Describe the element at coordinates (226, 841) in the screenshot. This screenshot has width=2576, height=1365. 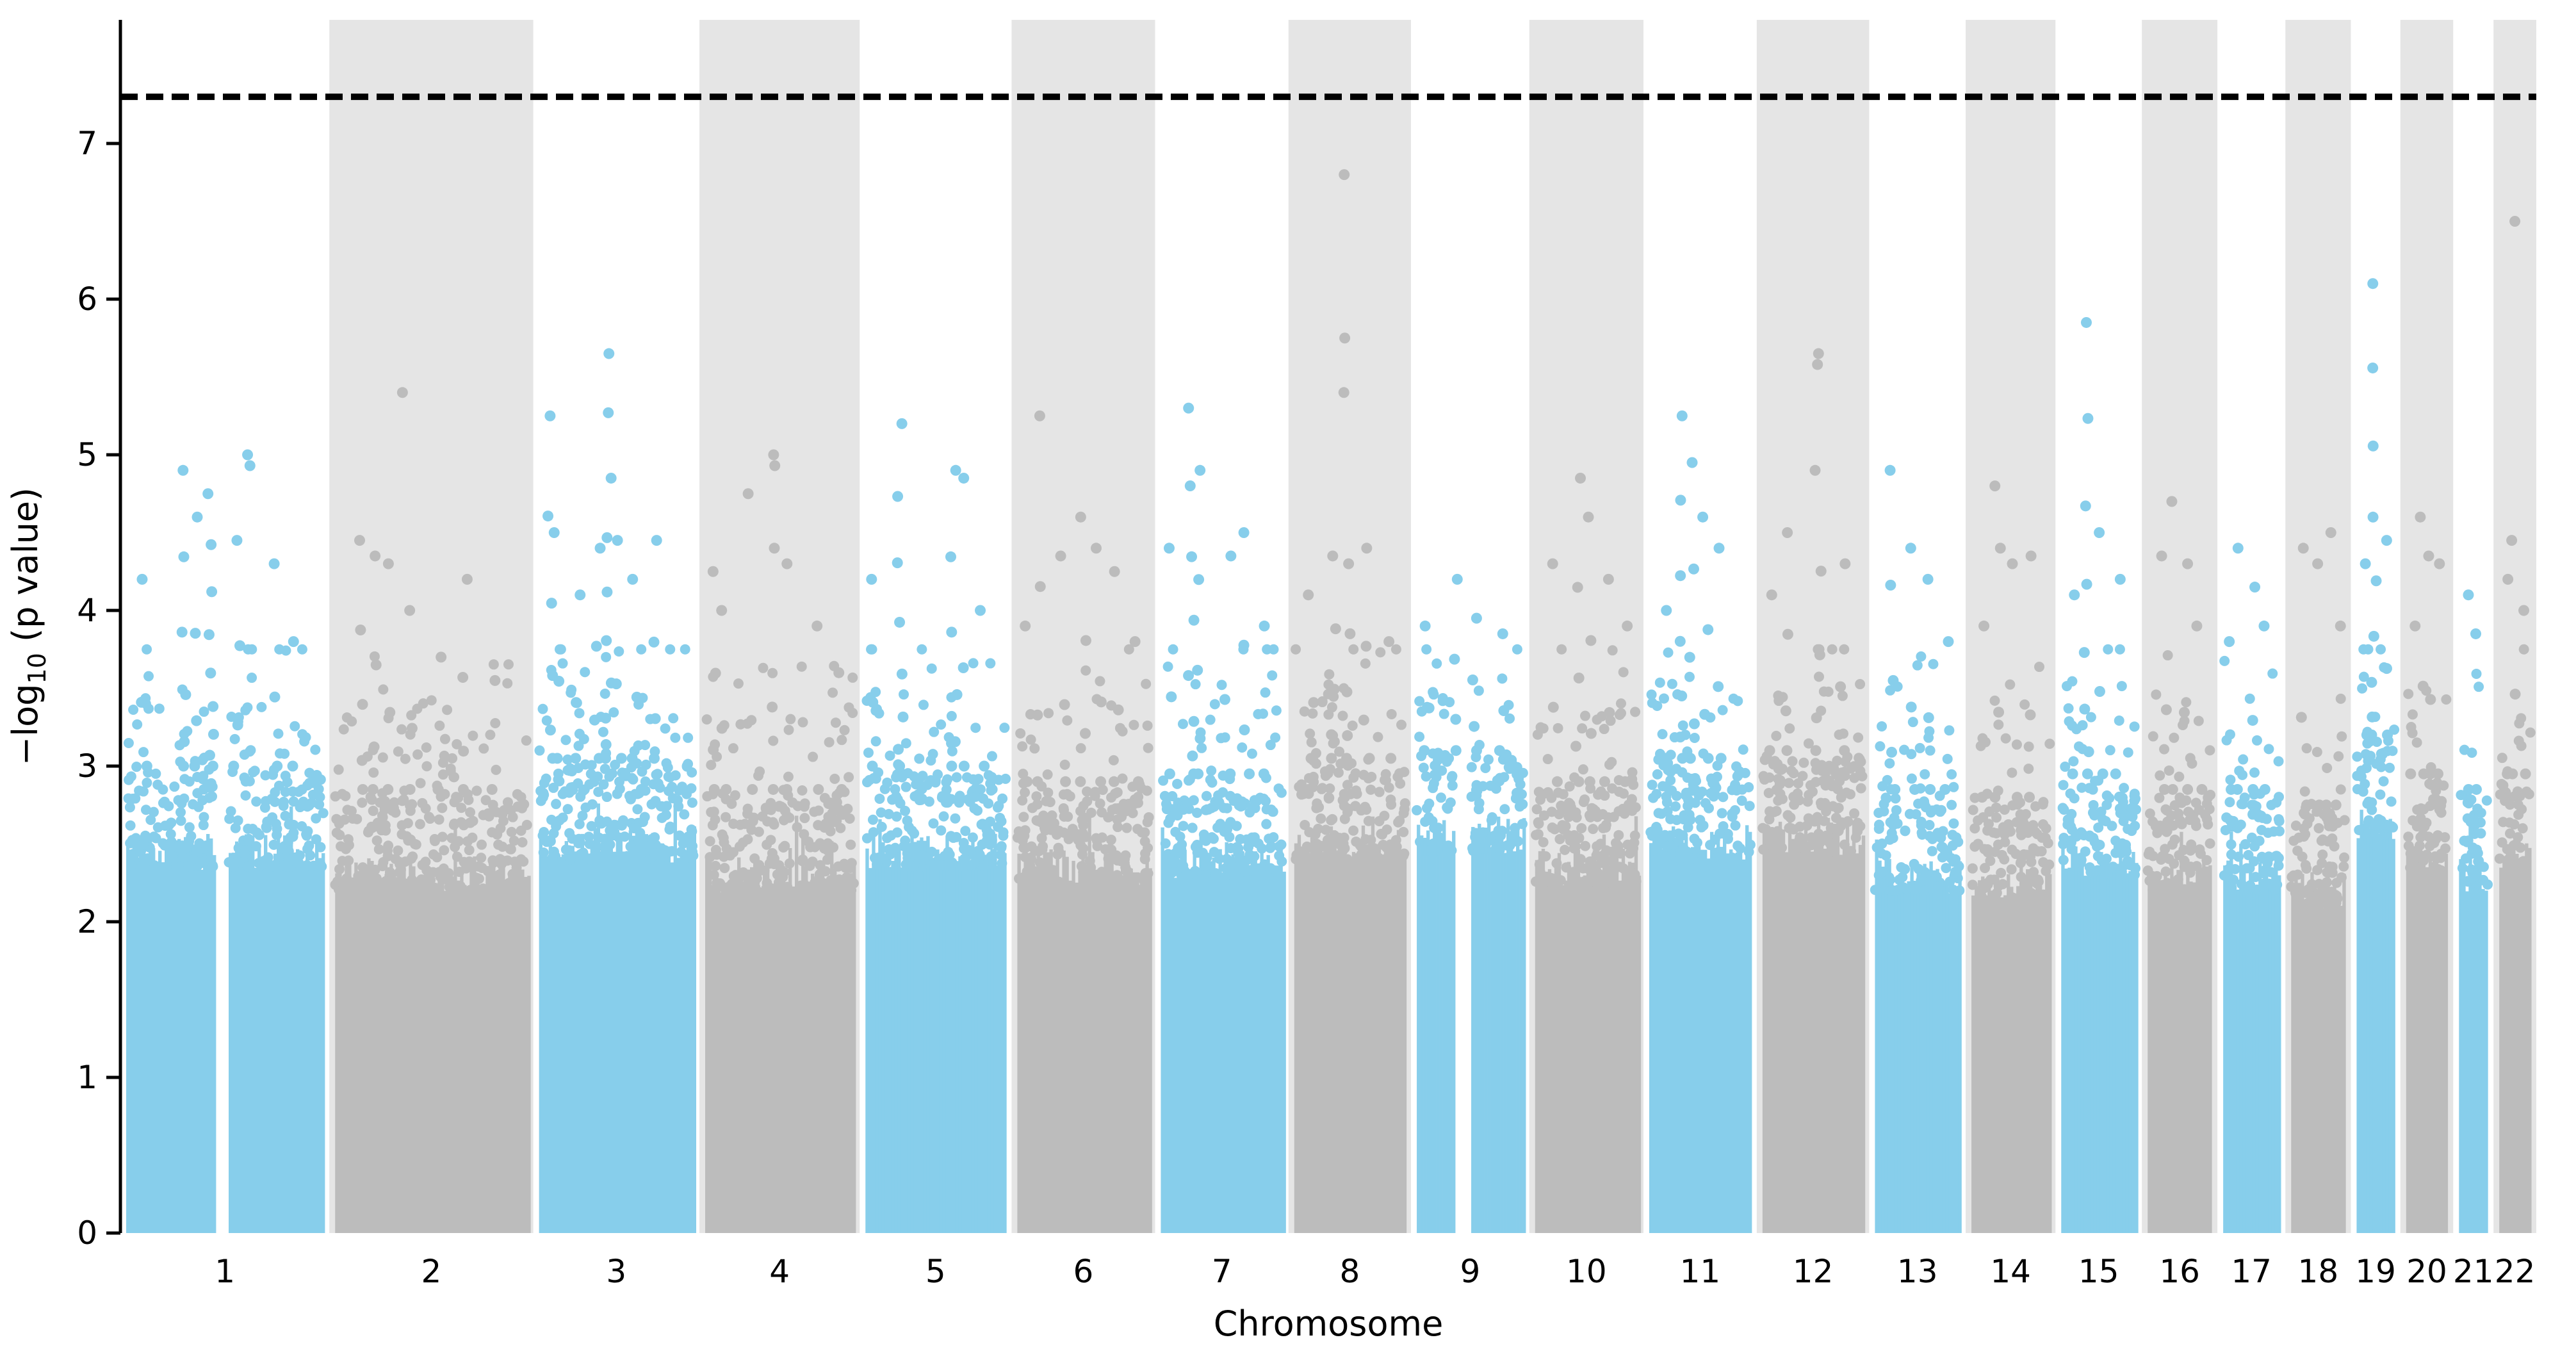
I see `chr-1-points` at that location.